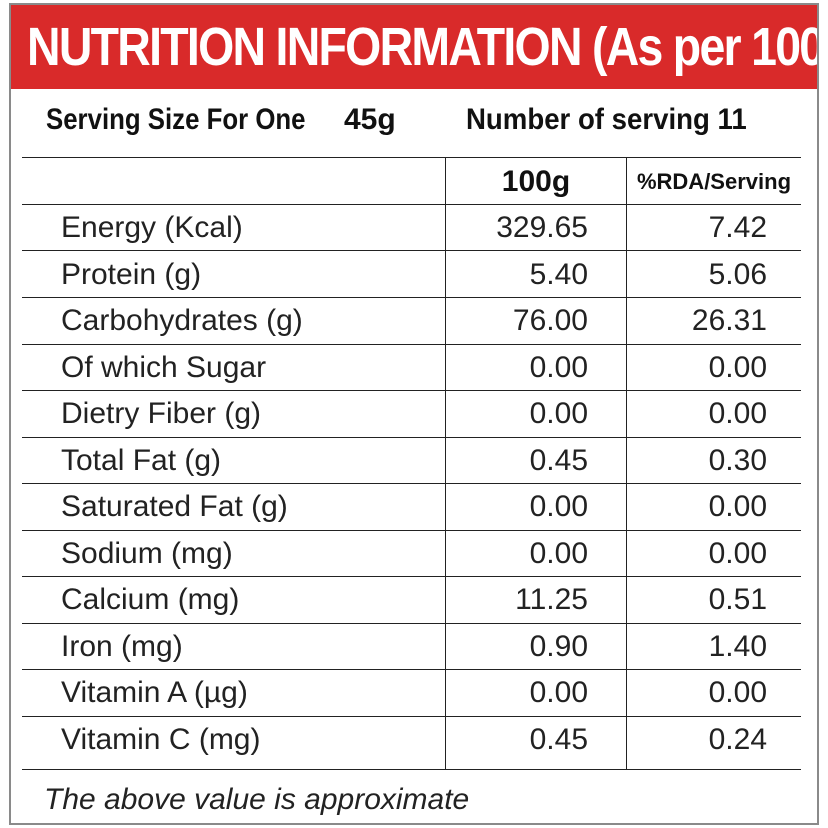 This screenshot has width=828, height=828. What do you see at coordinates (152, 227) in the screenshot?
I see `nutrient-name: Energy (Kcal)` at bounding box center [152, 227].